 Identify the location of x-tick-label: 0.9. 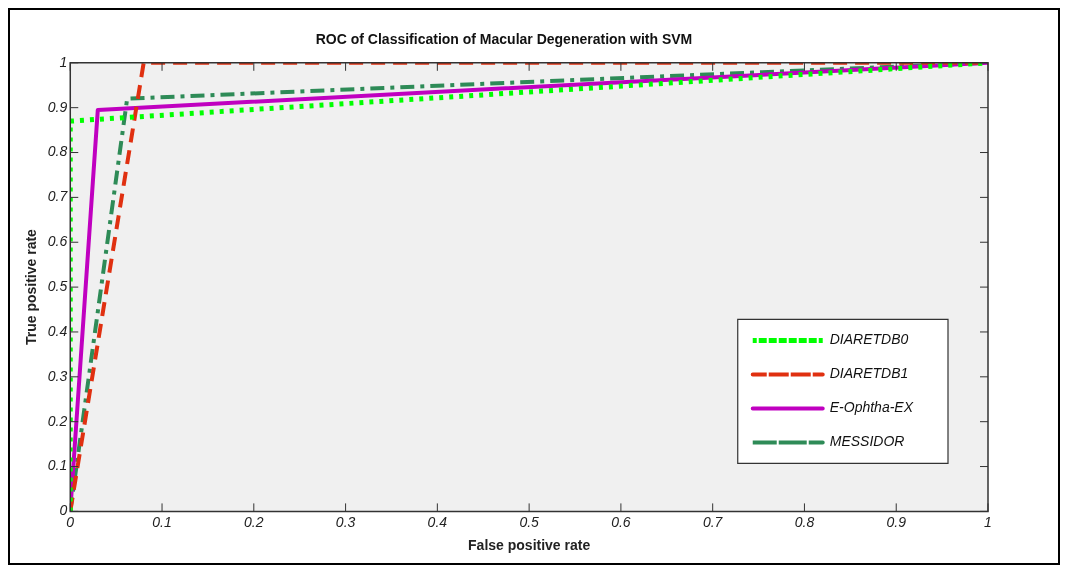
(896, 521).